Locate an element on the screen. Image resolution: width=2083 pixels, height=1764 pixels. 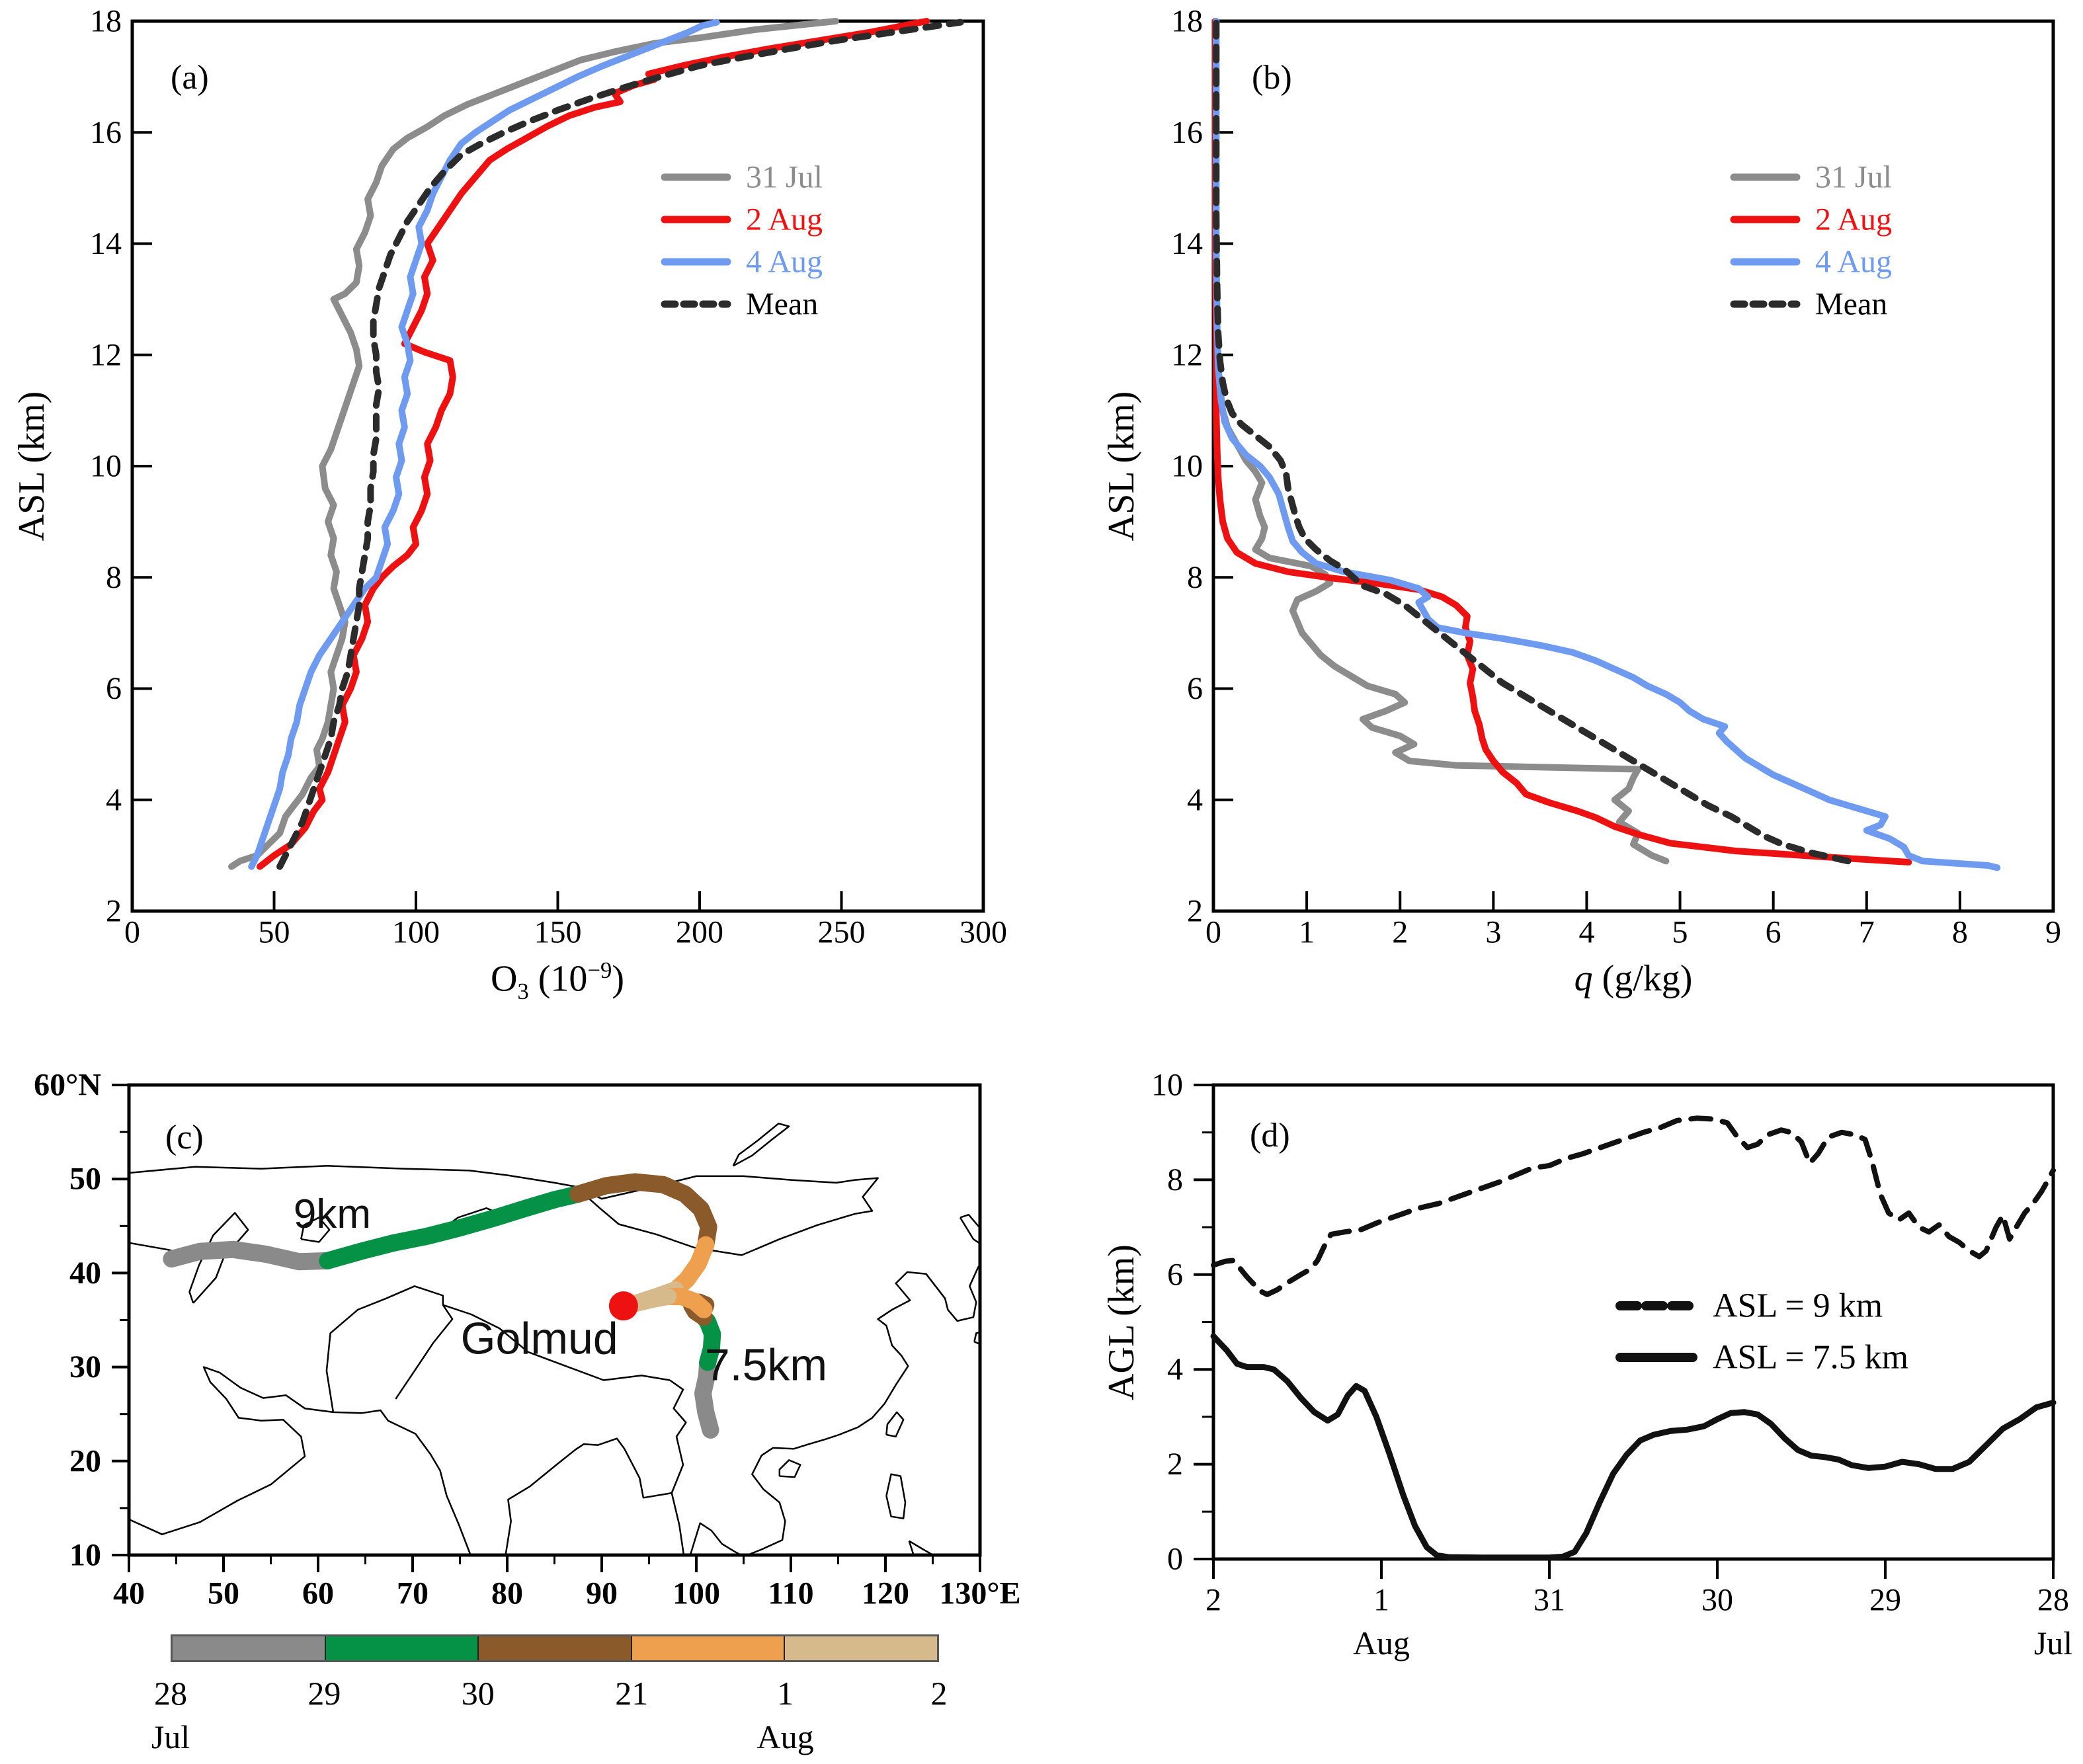
svg-text: 60°N is located at coordinates (67, 1086).